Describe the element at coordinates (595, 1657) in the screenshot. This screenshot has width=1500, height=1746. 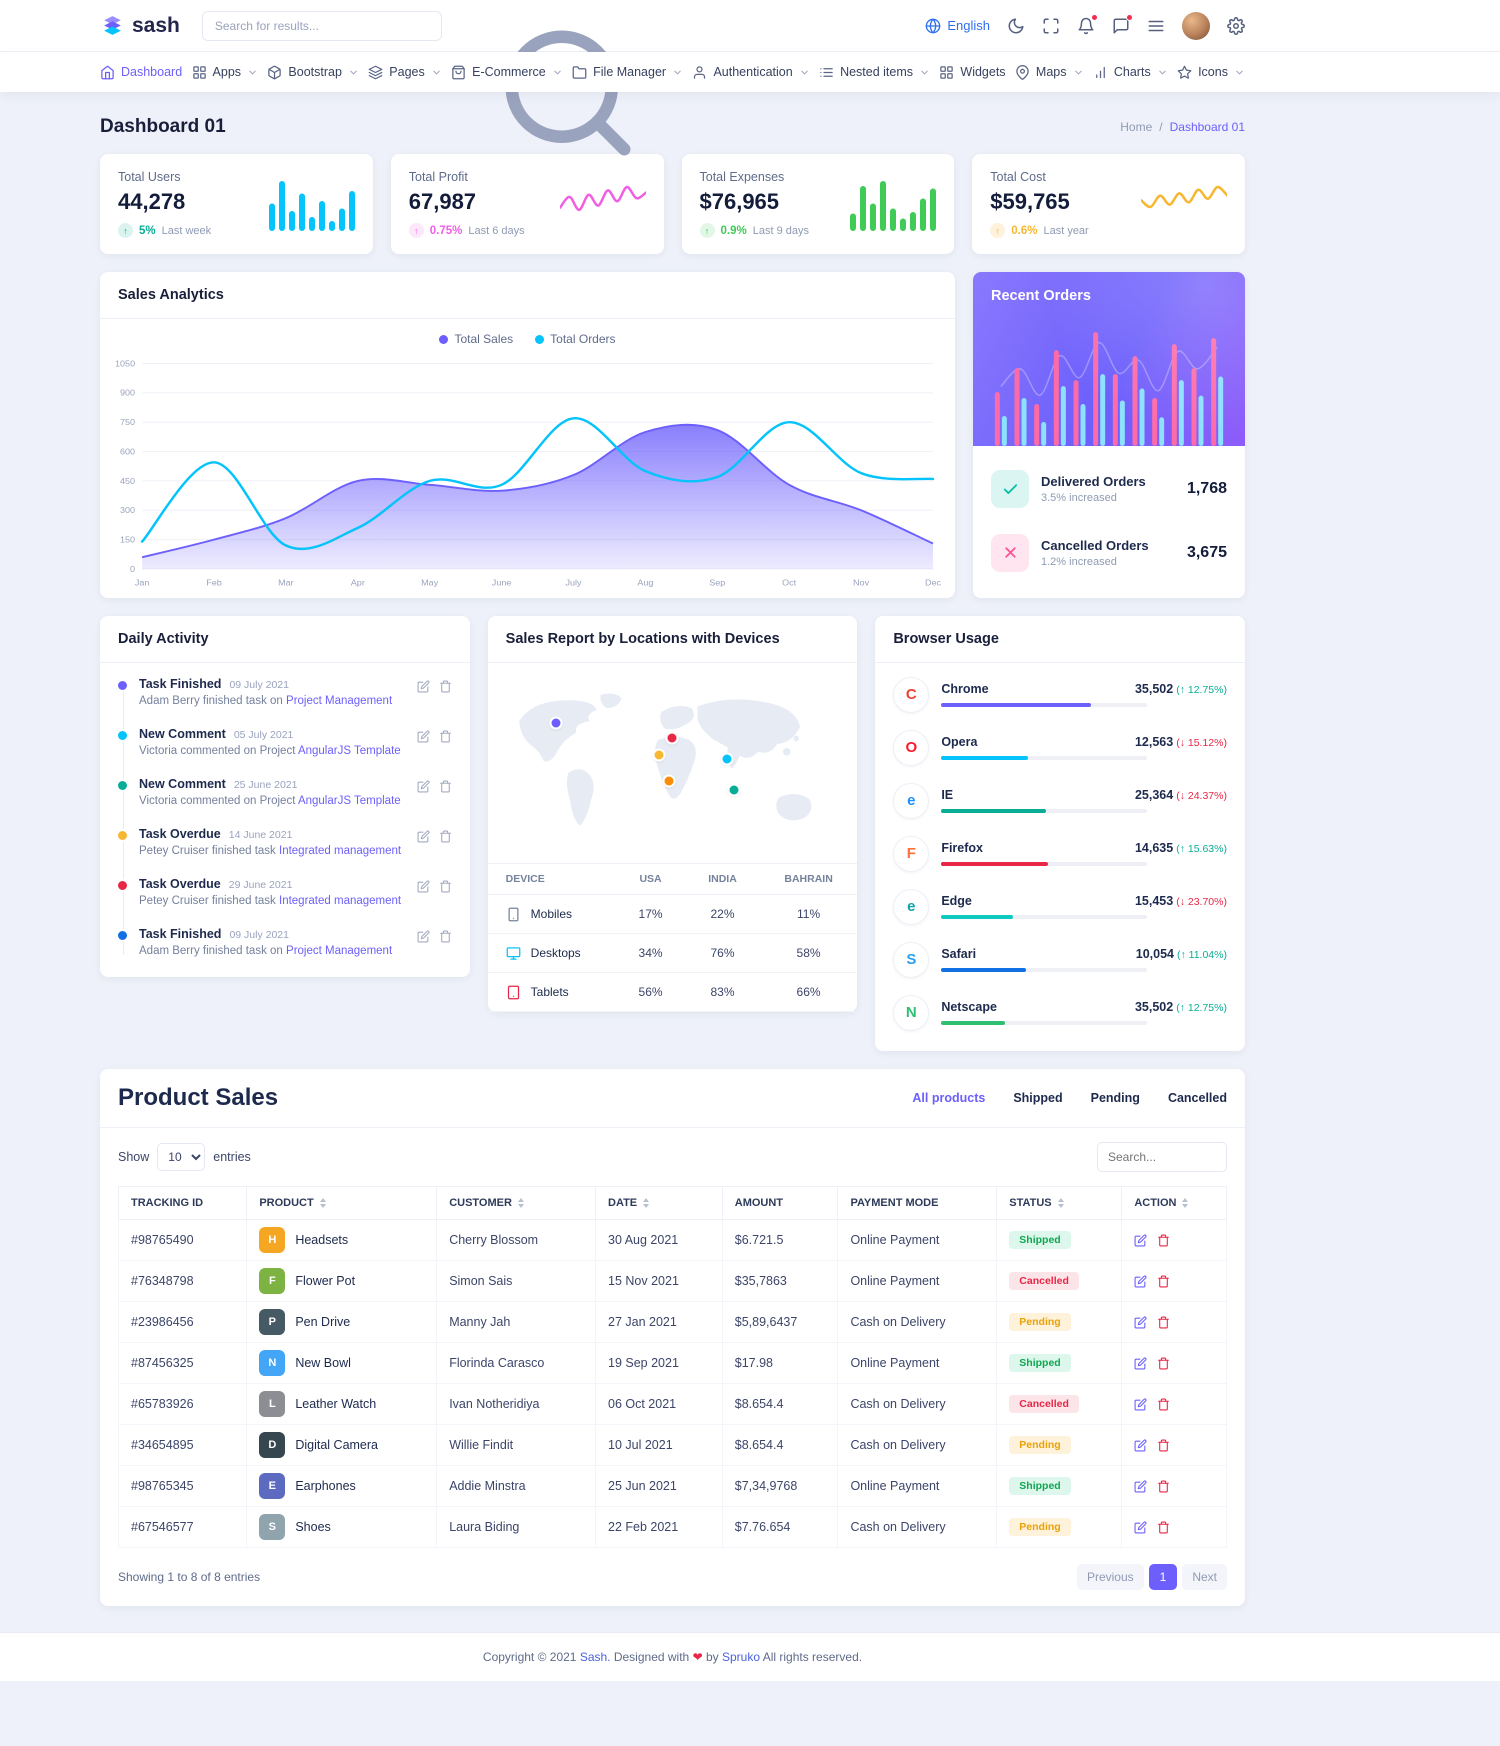
I see `footer-brand-link: Sash.` at that location.